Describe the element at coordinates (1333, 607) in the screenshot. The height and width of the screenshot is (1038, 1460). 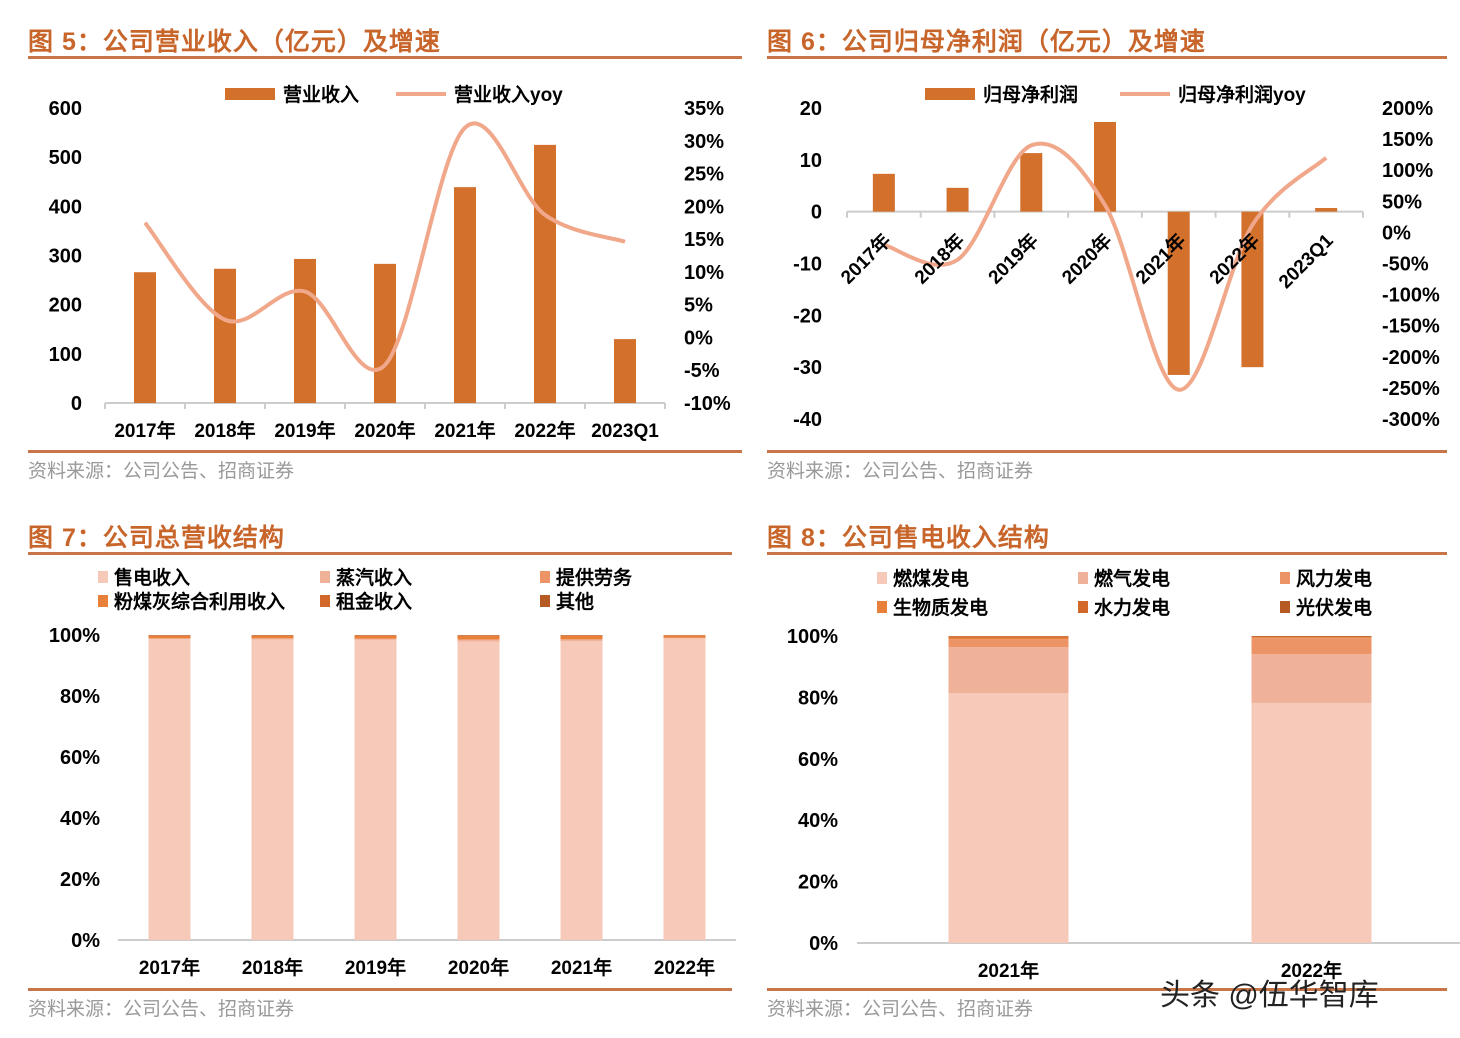
I see `legend-label: 光伏发电` at that location.